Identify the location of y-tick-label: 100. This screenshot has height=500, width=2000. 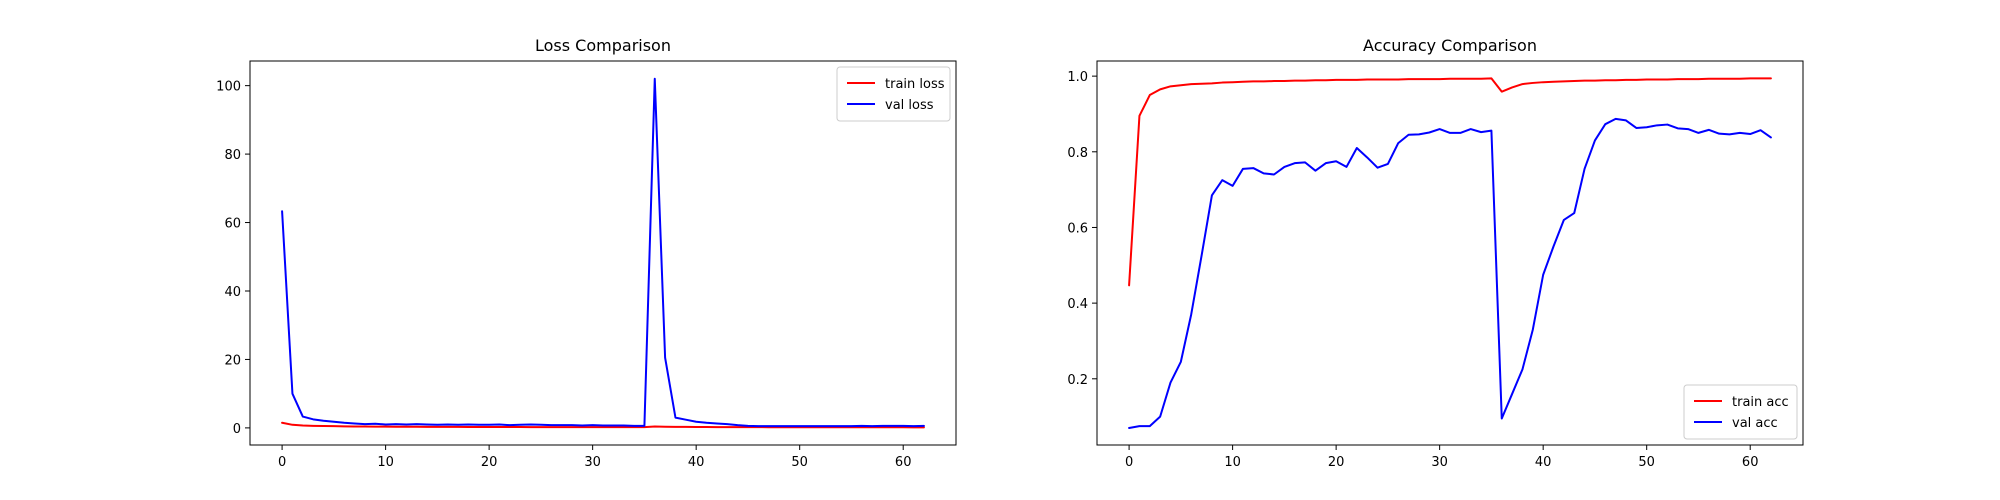
(228, 87).